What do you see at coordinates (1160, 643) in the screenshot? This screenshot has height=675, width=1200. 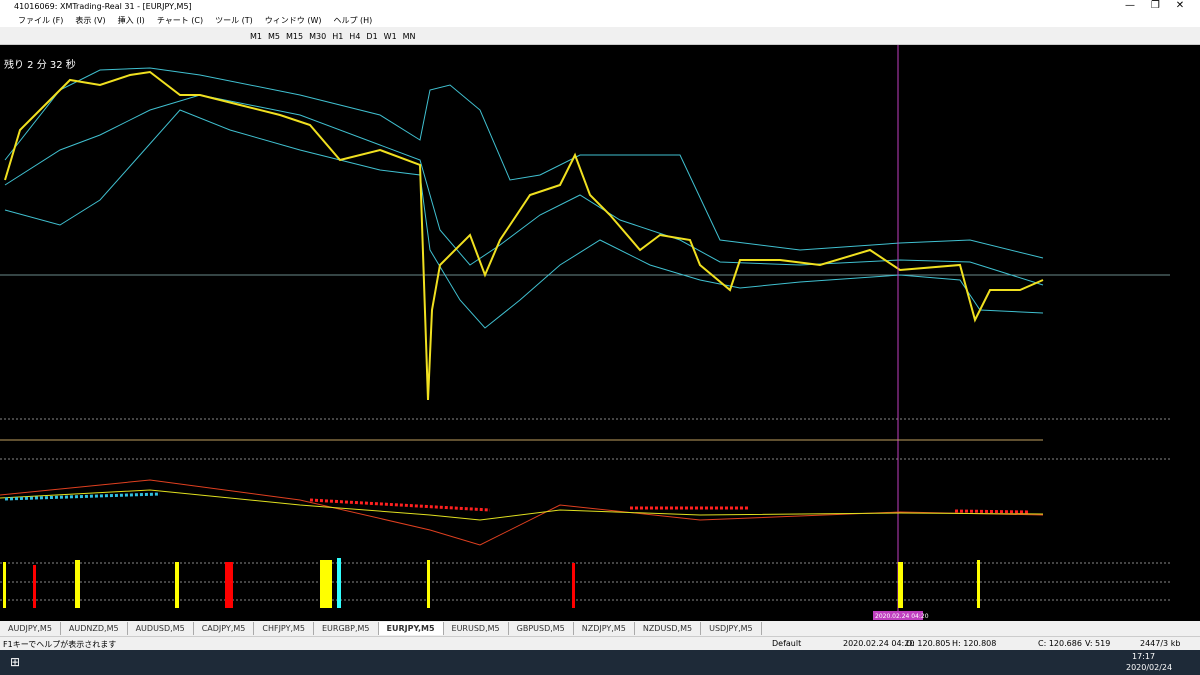 I see `status-traffic: 2447/3 kb` at bounding box center [1160, 643].